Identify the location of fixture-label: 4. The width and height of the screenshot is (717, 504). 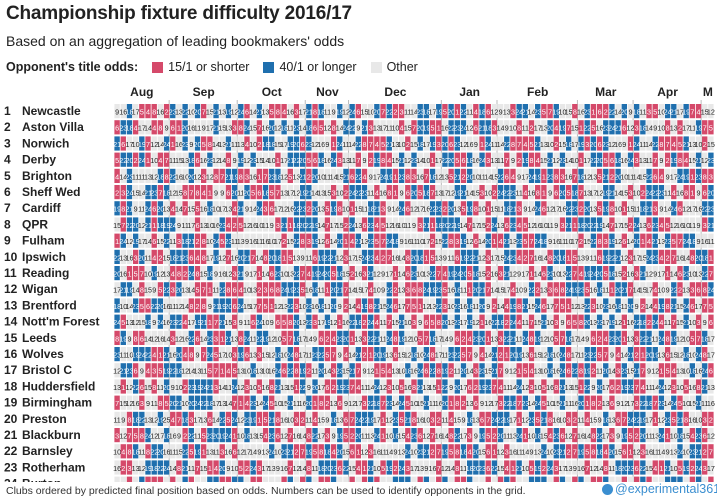
(117, 176).